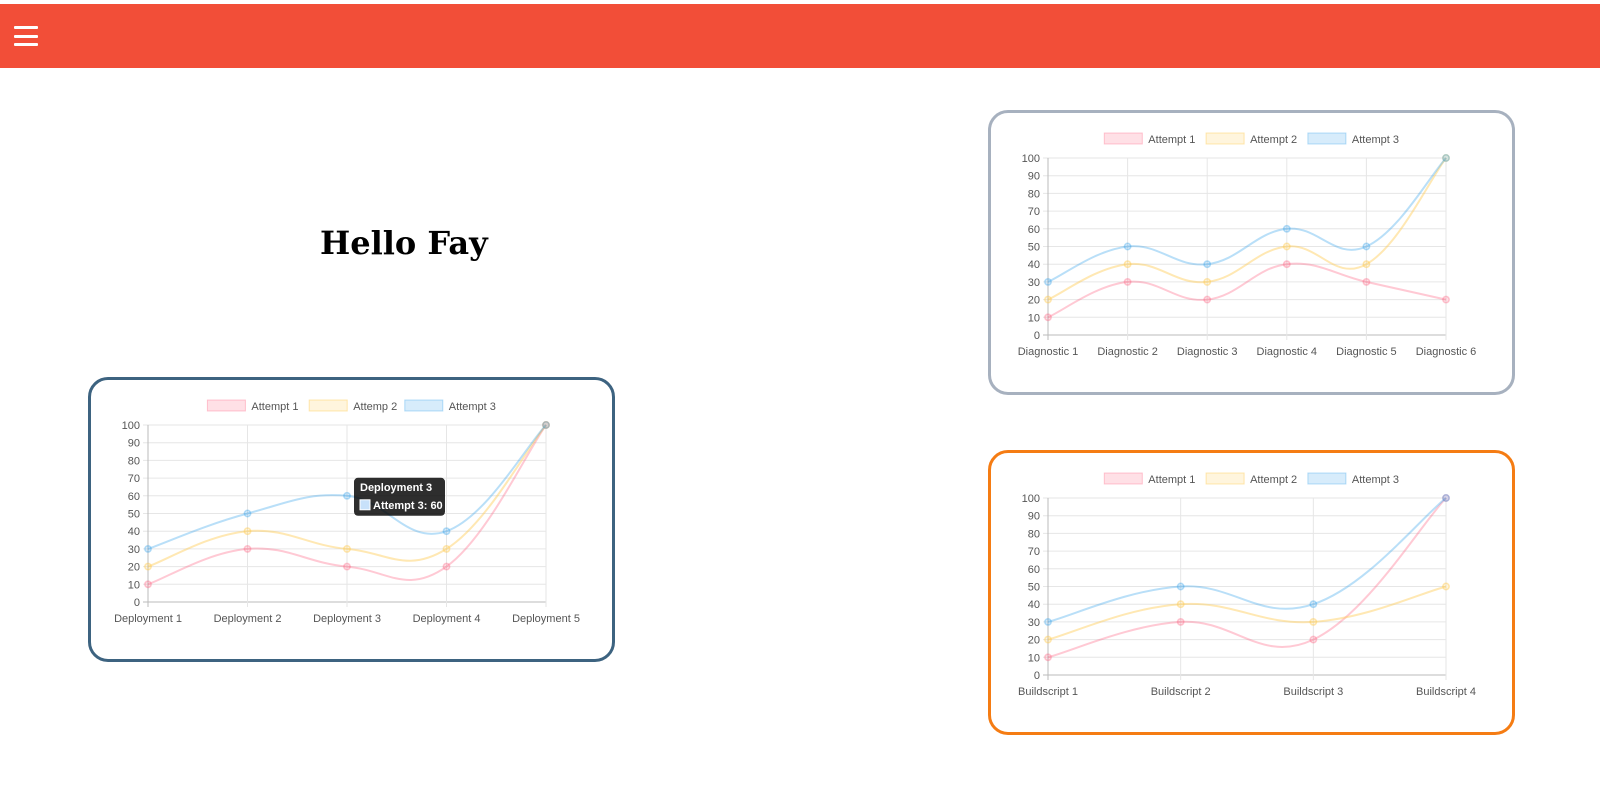 This screenshot has height=788, width=1600. I want to click on hamburger-menu-icon, so click(26, 36).